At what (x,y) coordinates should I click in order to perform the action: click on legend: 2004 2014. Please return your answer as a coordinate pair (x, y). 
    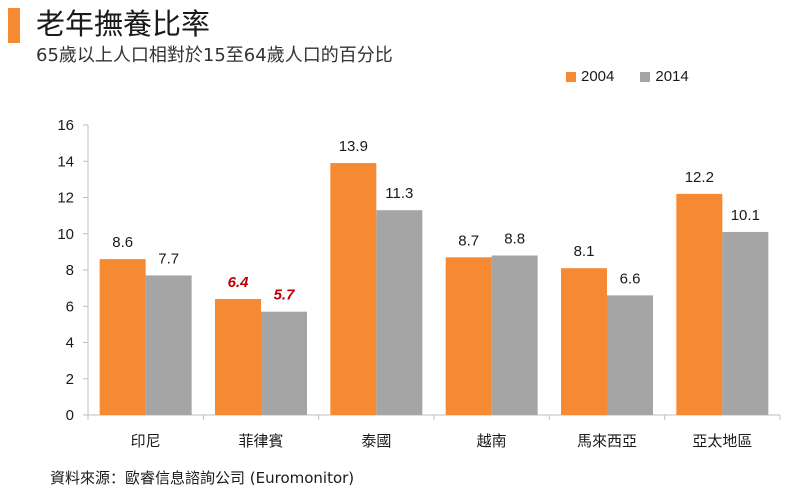
    Looking at the image, I should click on (640, 76).